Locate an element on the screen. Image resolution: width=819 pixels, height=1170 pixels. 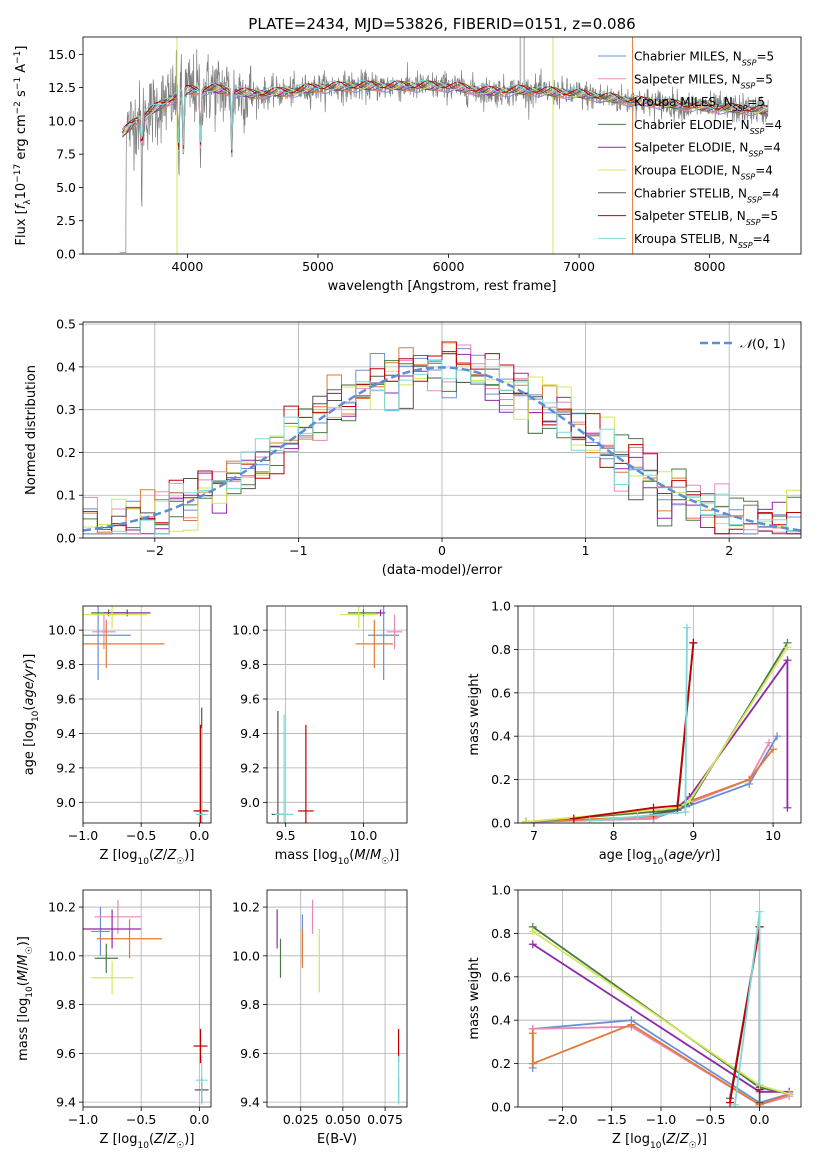
gaussian-curve is located at coordinates (442, 449).